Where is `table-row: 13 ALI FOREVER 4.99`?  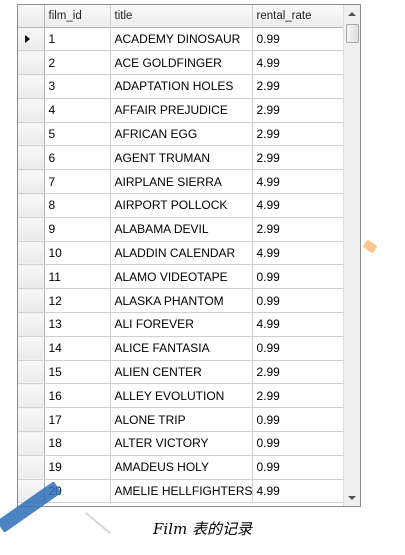
table-row: 13 ALI FOREVER 4.99 is located at coordinates (181, 324).